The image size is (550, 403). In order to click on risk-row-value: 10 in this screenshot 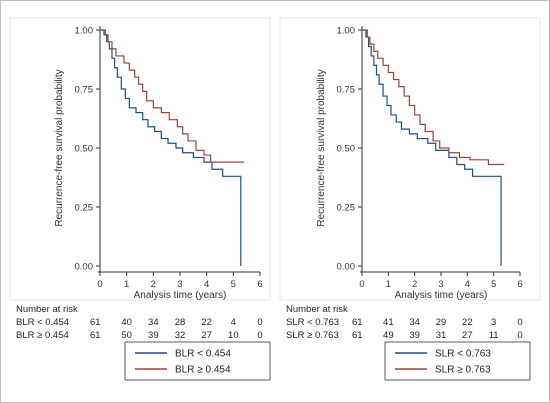, I will do `click(233, 335)`.